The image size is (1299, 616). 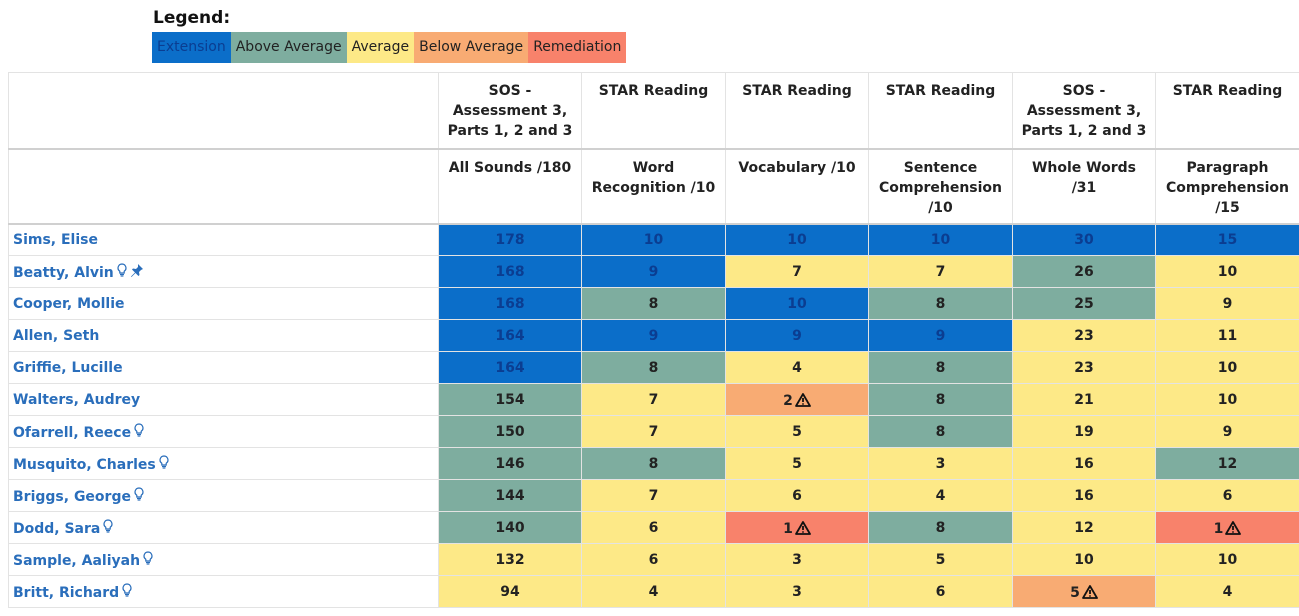 What do you see at coordinates (223, 271) in the screenshot?
I see `student-name-cell: Beatty, Alvin` at bounding box center [223, 271].